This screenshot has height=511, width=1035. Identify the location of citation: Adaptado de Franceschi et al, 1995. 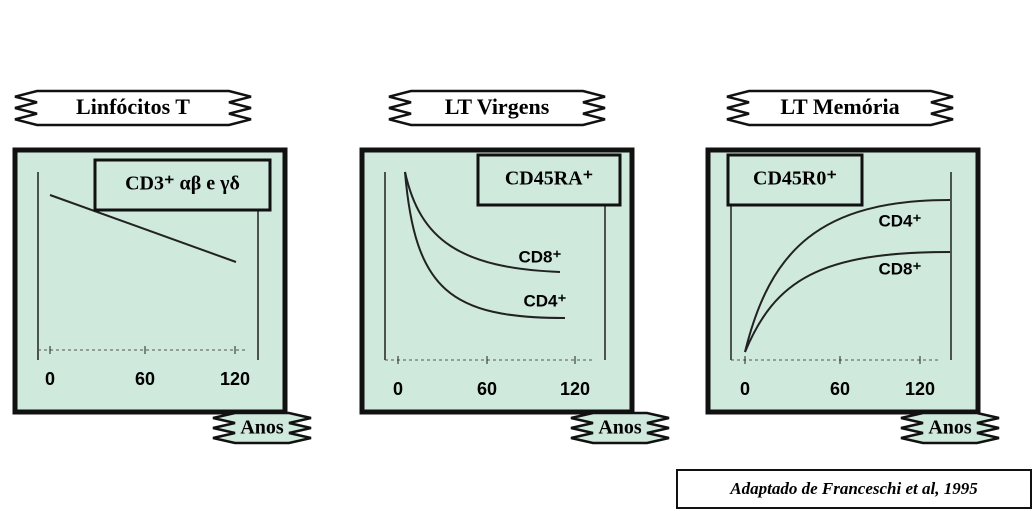
(853, 488).